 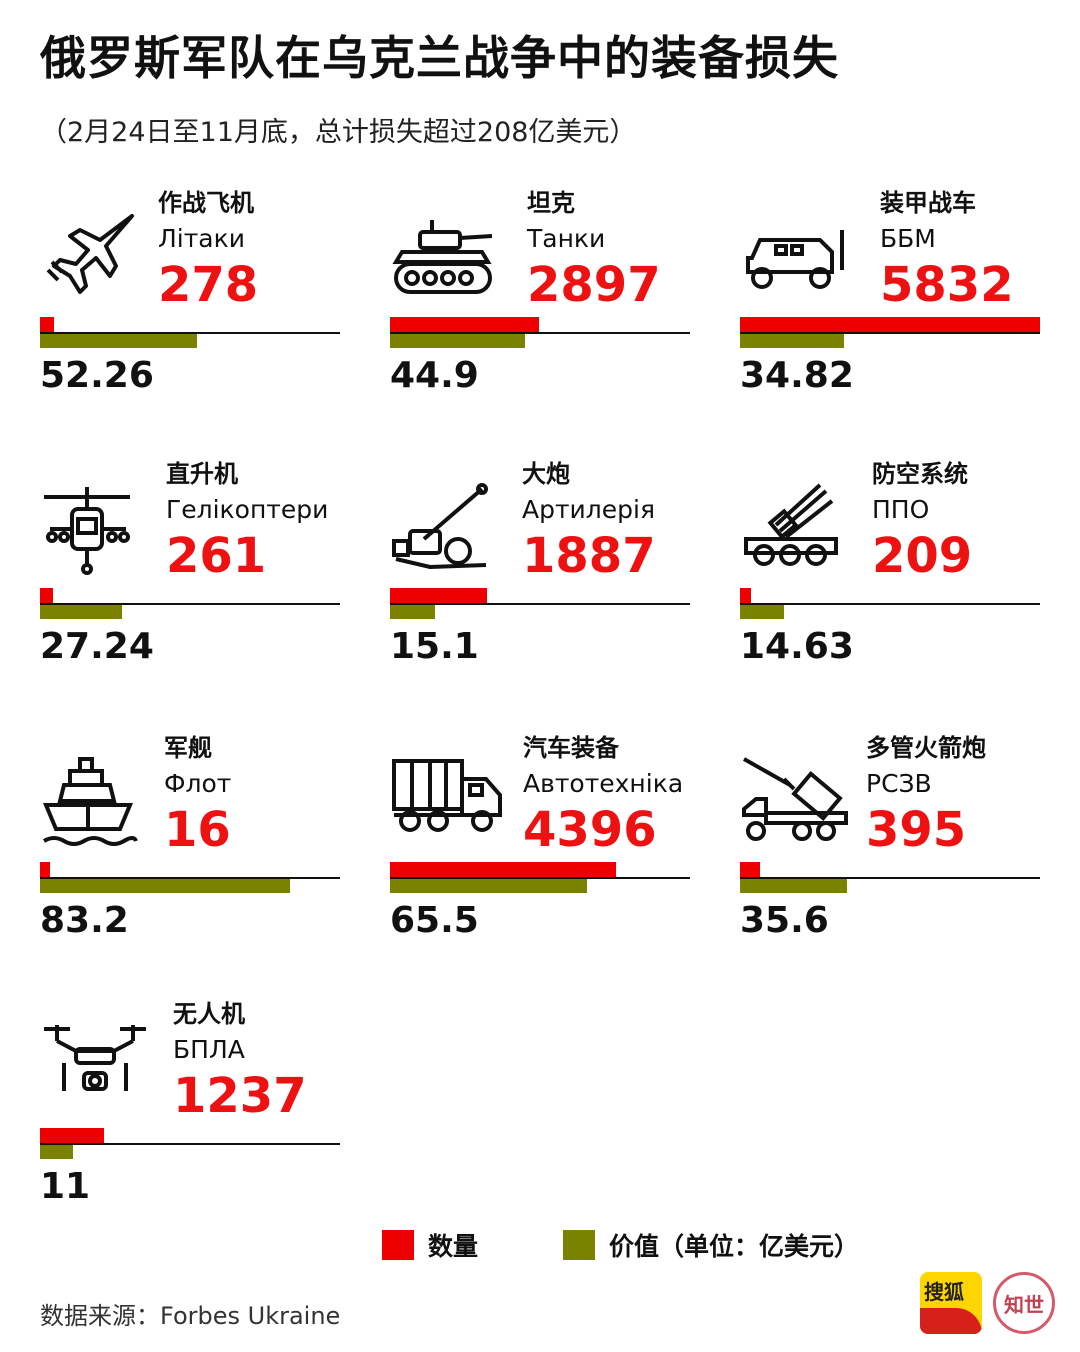 What do you see at coordinates (240, 1096) in the screenshot?
I see `count-label: 1237` at bounding box center [240, 1096].